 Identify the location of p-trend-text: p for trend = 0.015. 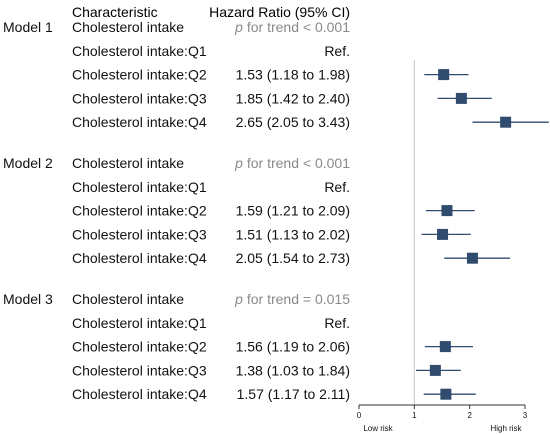
(292, 299).